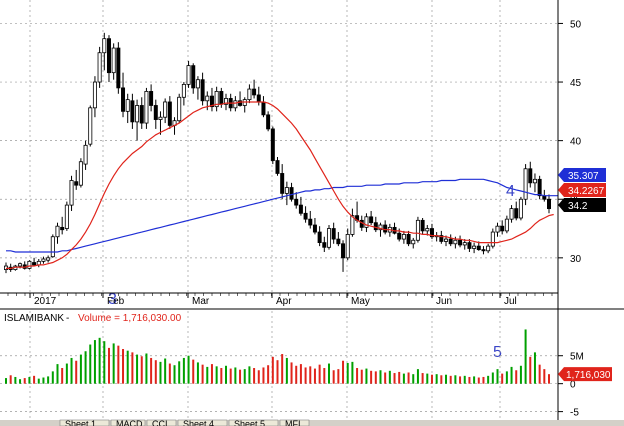  I want to click on volume-bars, so click(277, 356).